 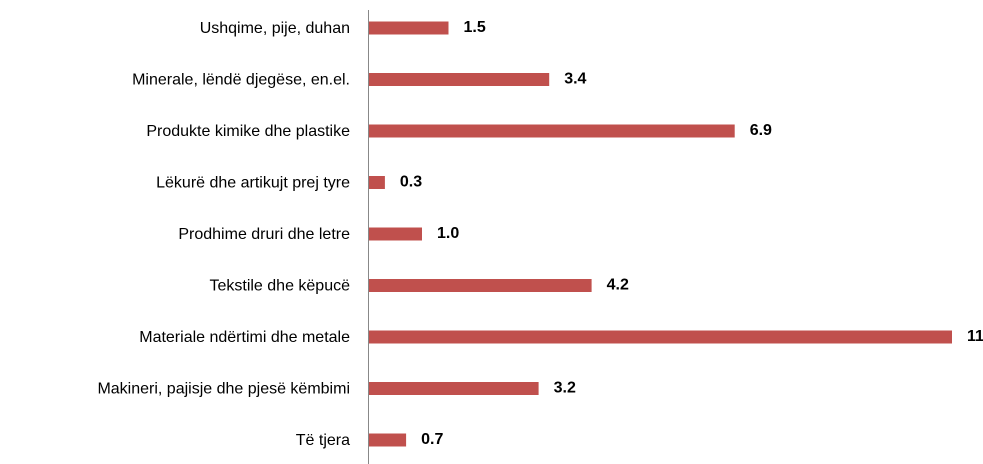 I want to click on category-label: Prodhime druri dhe letre, so click(x=264, y=234).